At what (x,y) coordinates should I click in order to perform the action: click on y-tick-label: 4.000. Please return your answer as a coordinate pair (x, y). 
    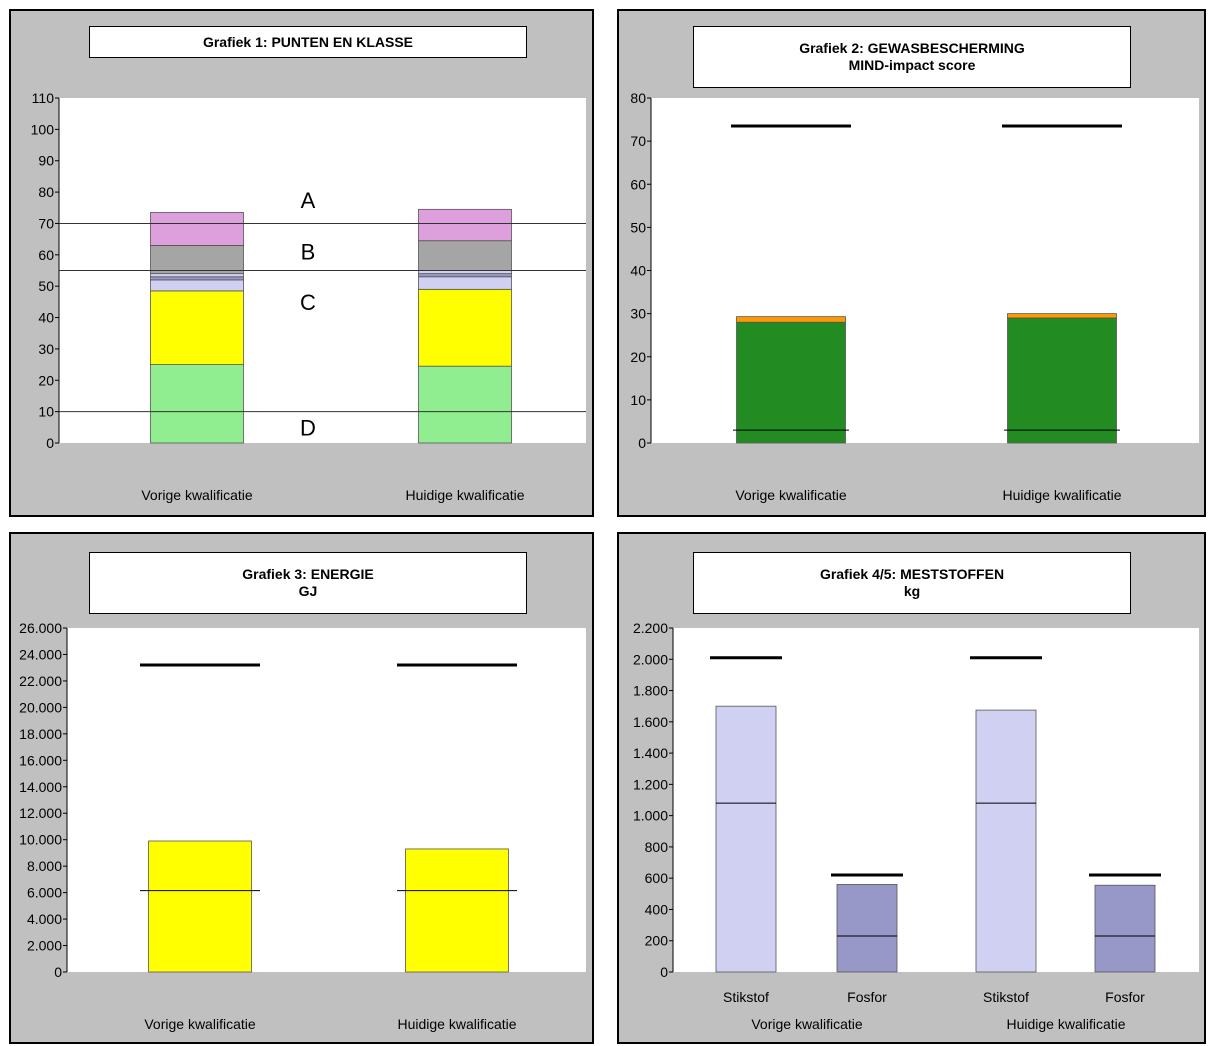
    Looking at the image, I should click on (44, 919).